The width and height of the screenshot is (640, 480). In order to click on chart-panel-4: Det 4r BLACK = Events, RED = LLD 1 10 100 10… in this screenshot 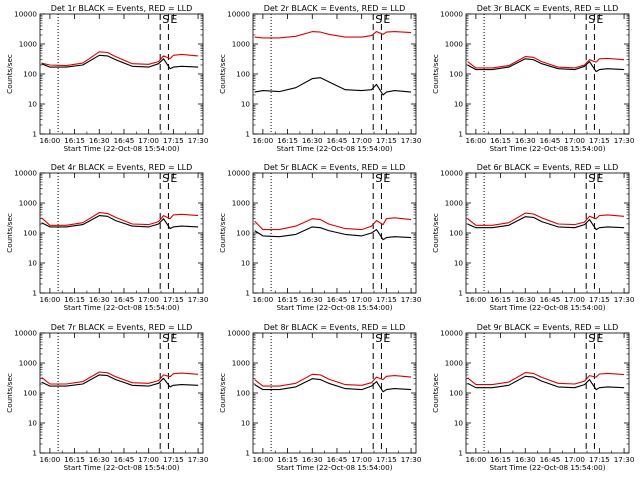, I will do `click(107, 237)`.